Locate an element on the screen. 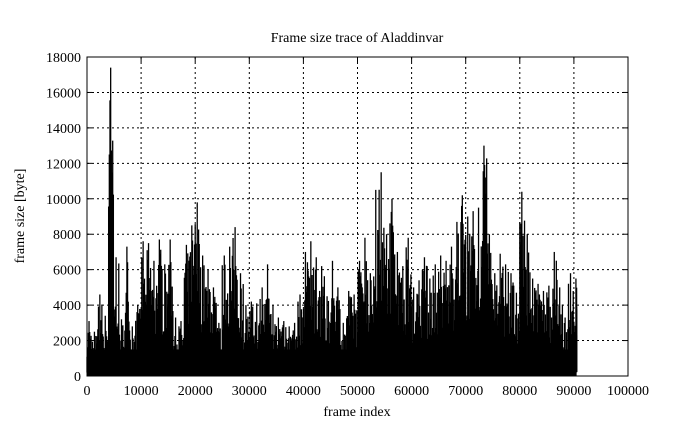 This screenshot has height=429, width=699. x-tick-label: 50000 is located at coordinates (357, 391).